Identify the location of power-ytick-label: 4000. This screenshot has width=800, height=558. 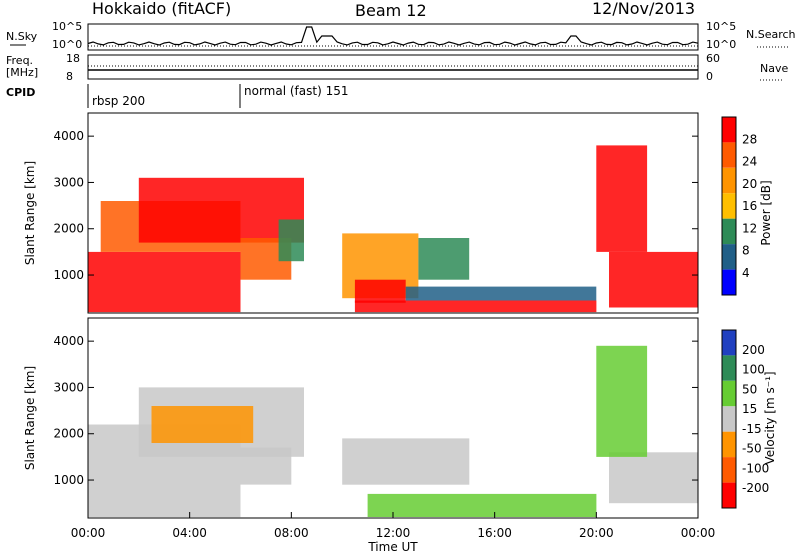
(68, 136).